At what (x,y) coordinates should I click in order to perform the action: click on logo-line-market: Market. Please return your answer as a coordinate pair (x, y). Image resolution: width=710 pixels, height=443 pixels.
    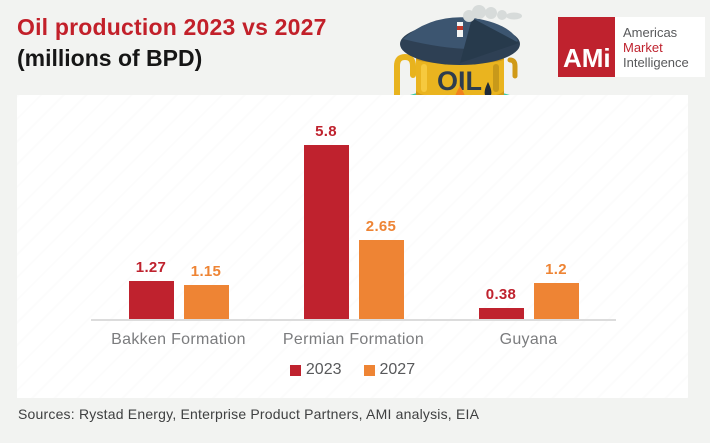
    Looking at the image, I should click on (643, 47).